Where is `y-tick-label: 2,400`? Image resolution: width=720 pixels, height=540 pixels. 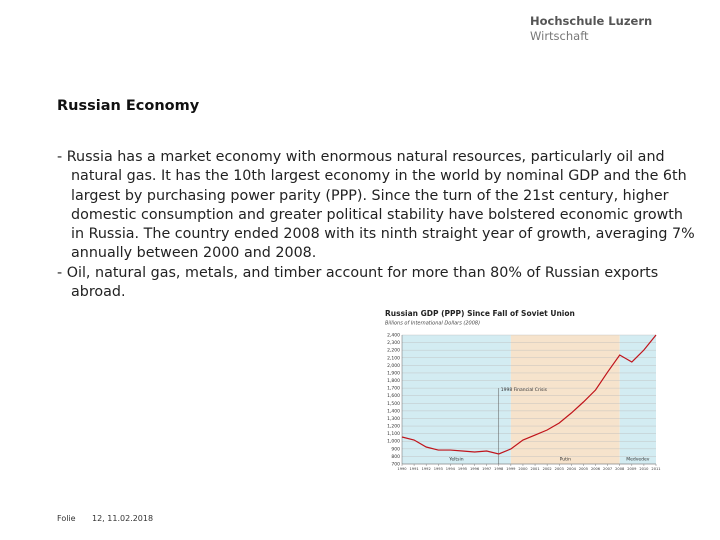 y-tick-label: 2,400 is located at coordinates (393, 336).